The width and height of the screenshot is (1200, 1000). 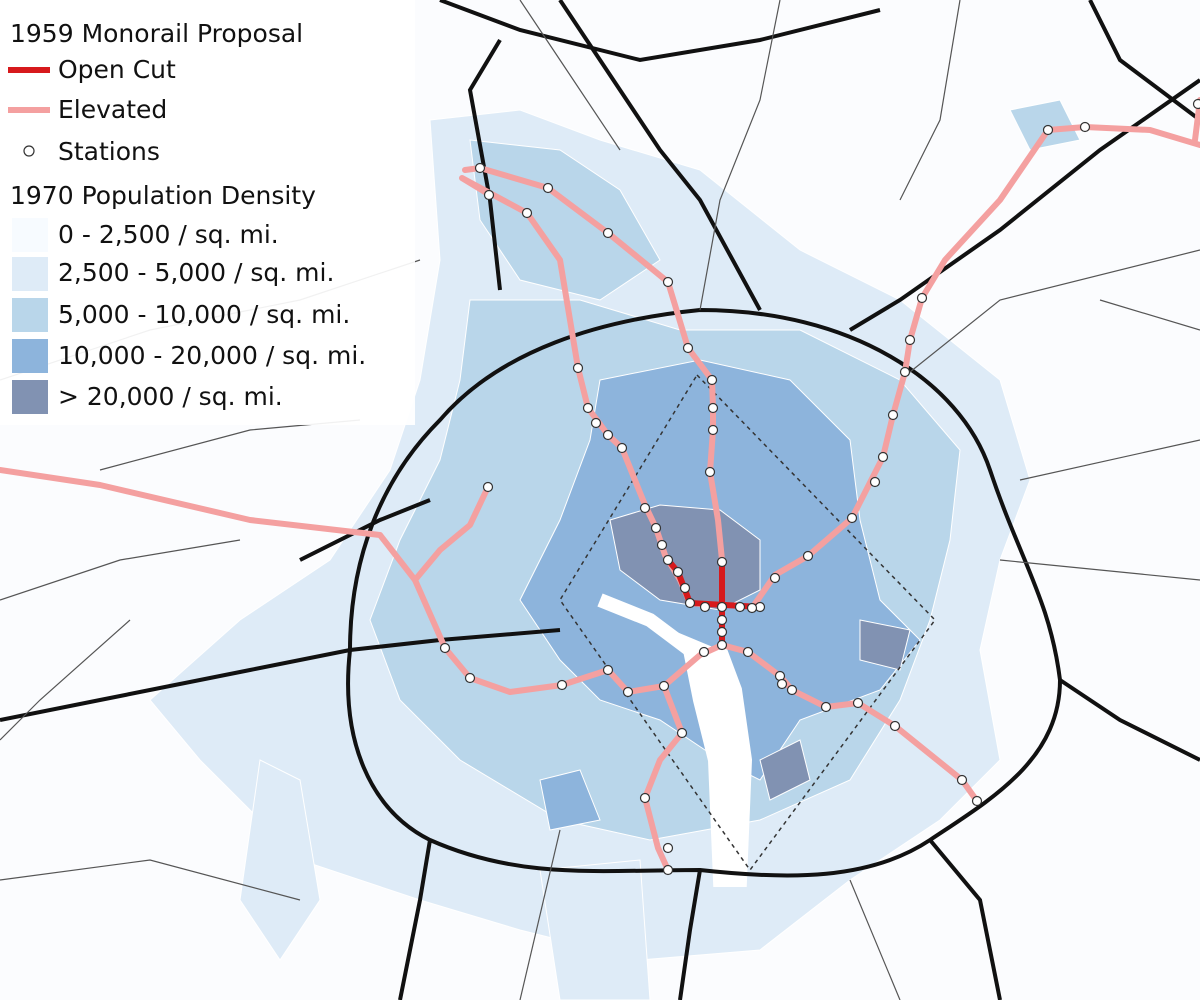 I want to click on legend-label: Open Cut, so click(x=117, y=69).